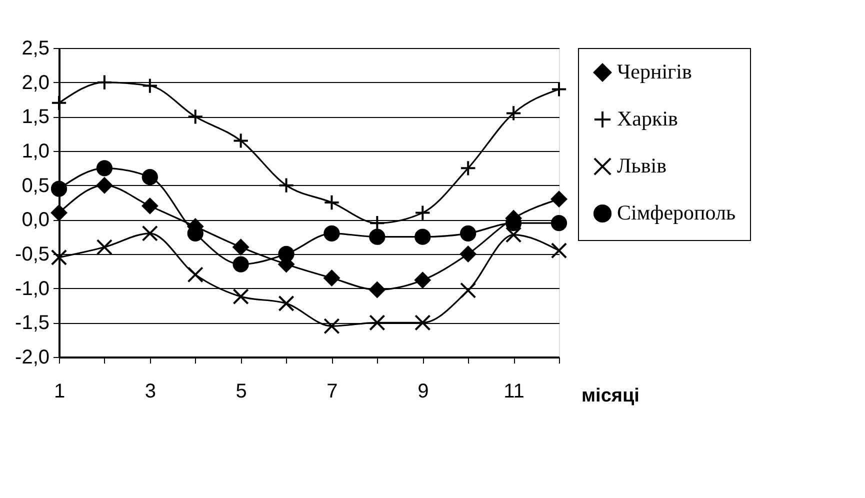  I want to click on y-tick-label: 2,5, so click(36, 49).